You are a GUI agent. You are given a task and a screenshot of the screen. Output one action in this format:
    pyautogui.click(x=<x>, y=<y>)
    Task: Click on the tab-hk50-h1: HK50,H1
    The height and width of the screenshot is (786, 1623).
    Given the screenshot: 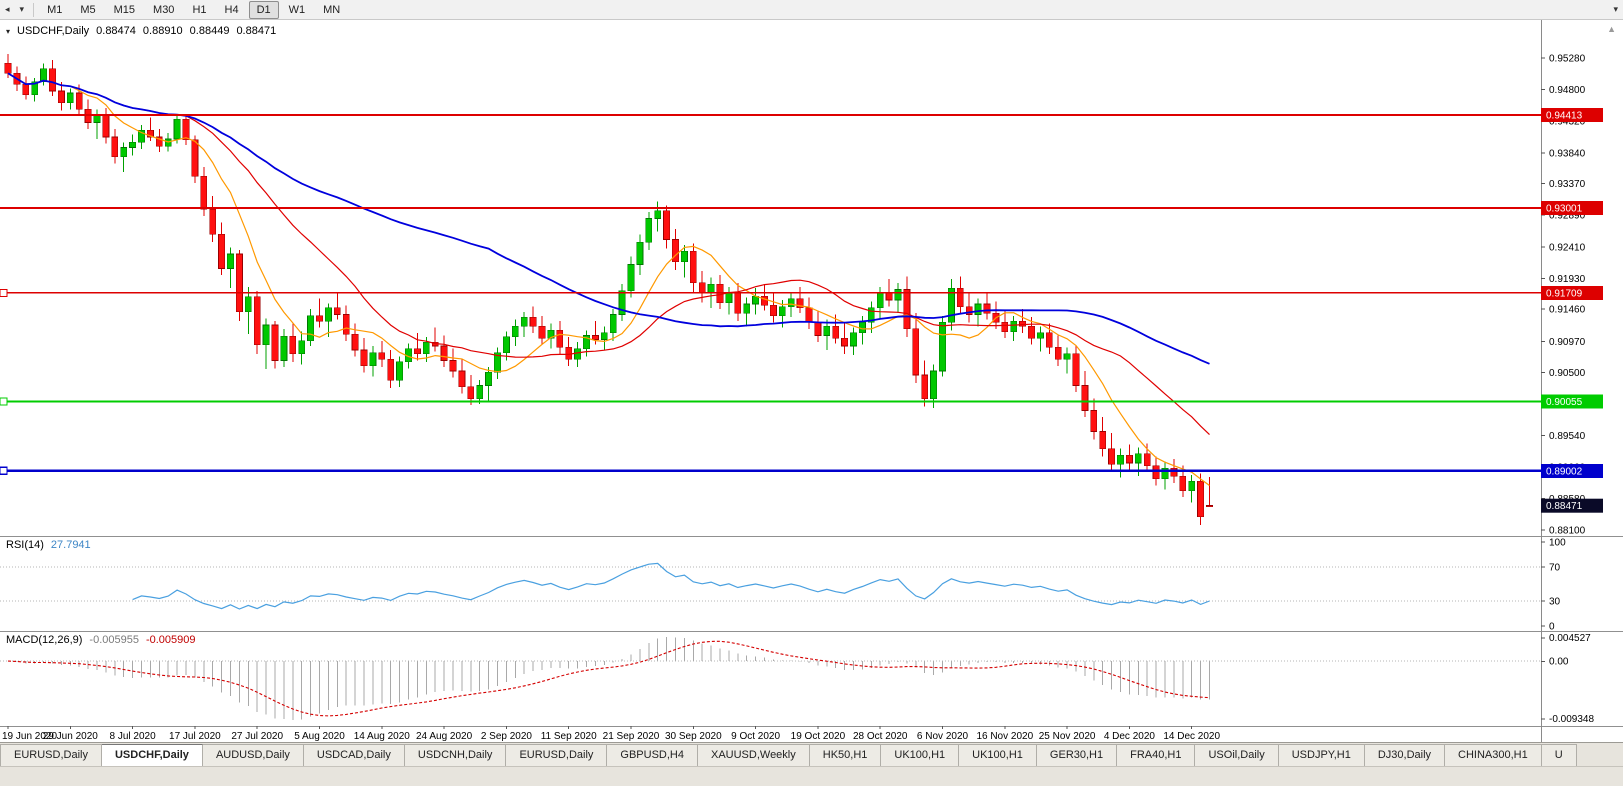 What is the action you would take?
    pyautogui.click(x=845, y=755)
    